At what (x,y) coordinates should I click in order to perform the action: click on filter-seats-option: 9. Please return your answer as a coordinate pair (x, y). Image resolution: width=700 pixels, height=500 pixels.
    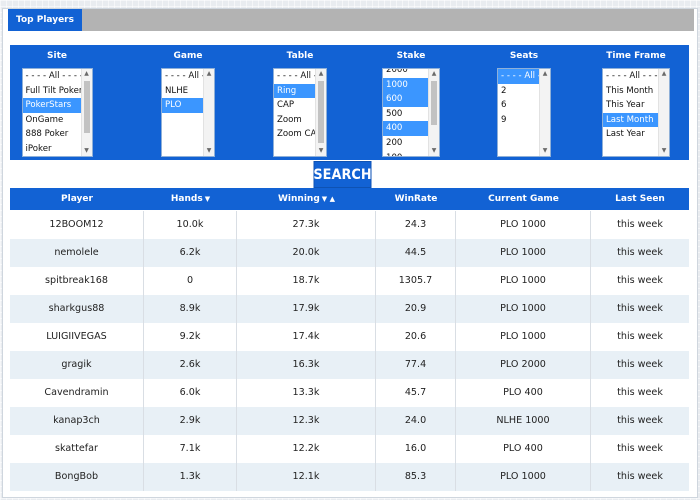
    Looking at the image, I should click on (504, 119).